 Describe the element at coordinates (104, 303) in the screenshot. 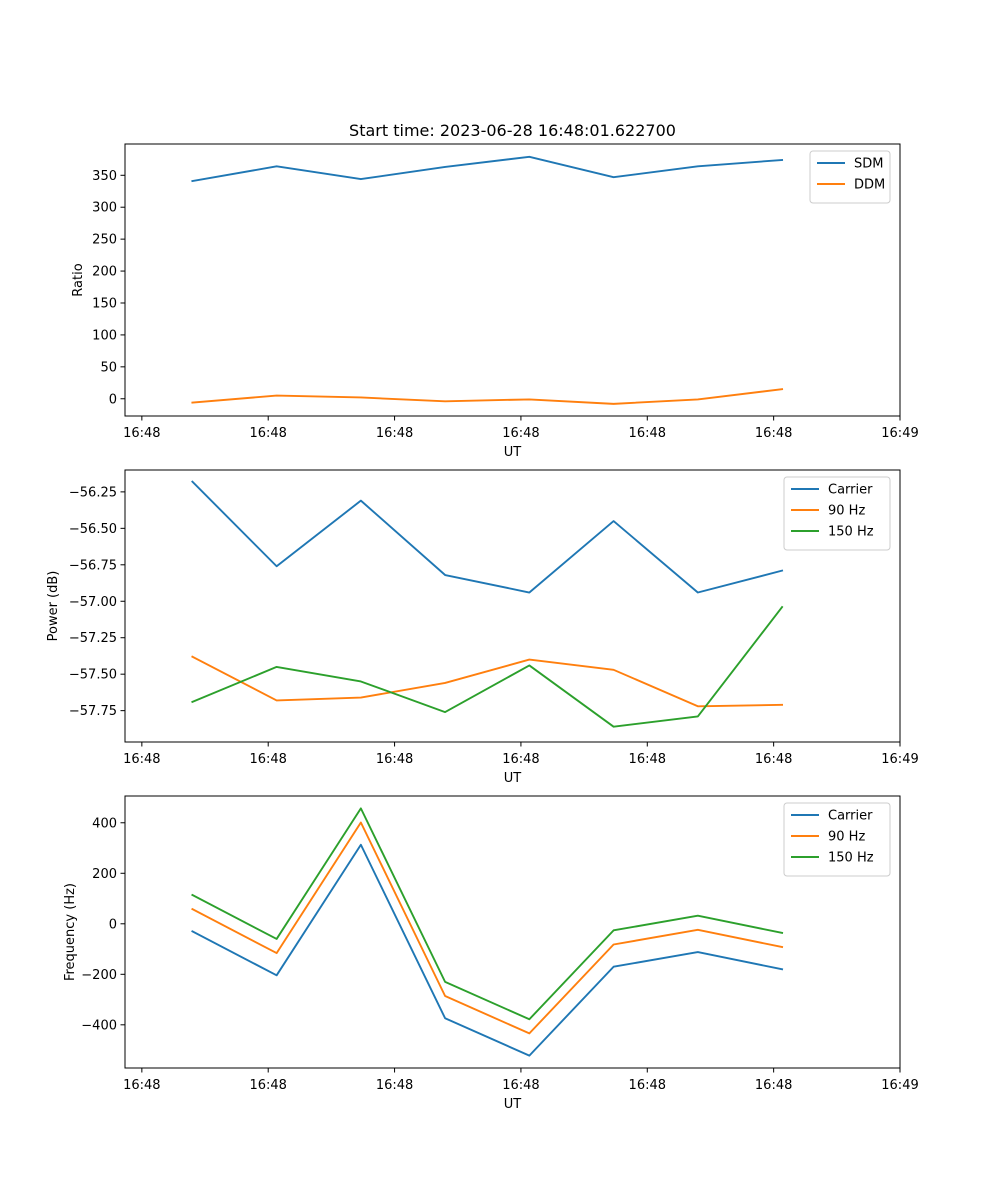

I see `y-tick-label: 150` at that location.